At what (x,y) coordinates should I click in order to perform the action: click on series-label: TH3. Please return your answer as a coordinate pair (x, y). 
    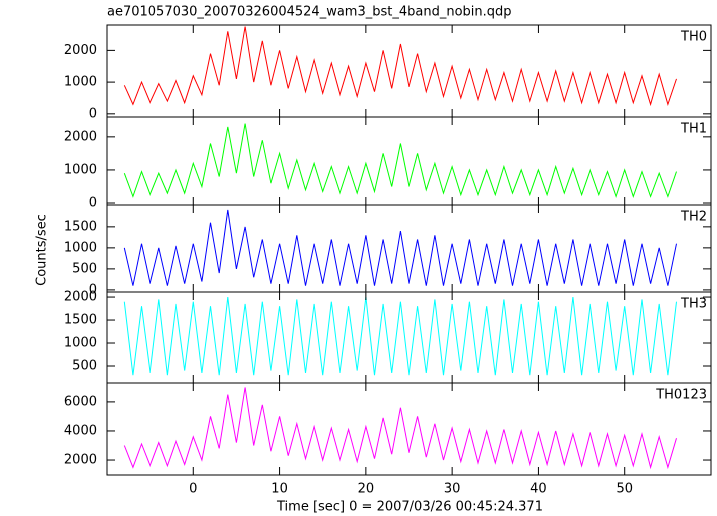
    Looking at the image, I should click on (693, 304).